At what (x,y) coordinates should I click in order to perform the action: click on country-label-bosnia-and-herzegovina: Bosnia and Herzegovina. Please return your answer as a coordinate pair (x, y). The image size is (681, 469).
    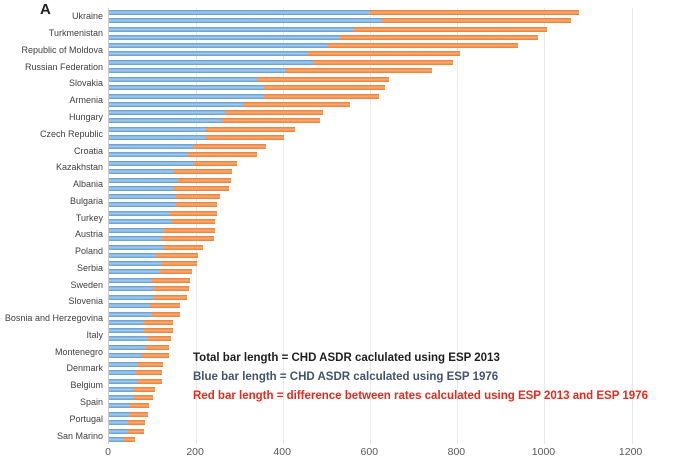
    Looking at the image, I should click on (53, 318).